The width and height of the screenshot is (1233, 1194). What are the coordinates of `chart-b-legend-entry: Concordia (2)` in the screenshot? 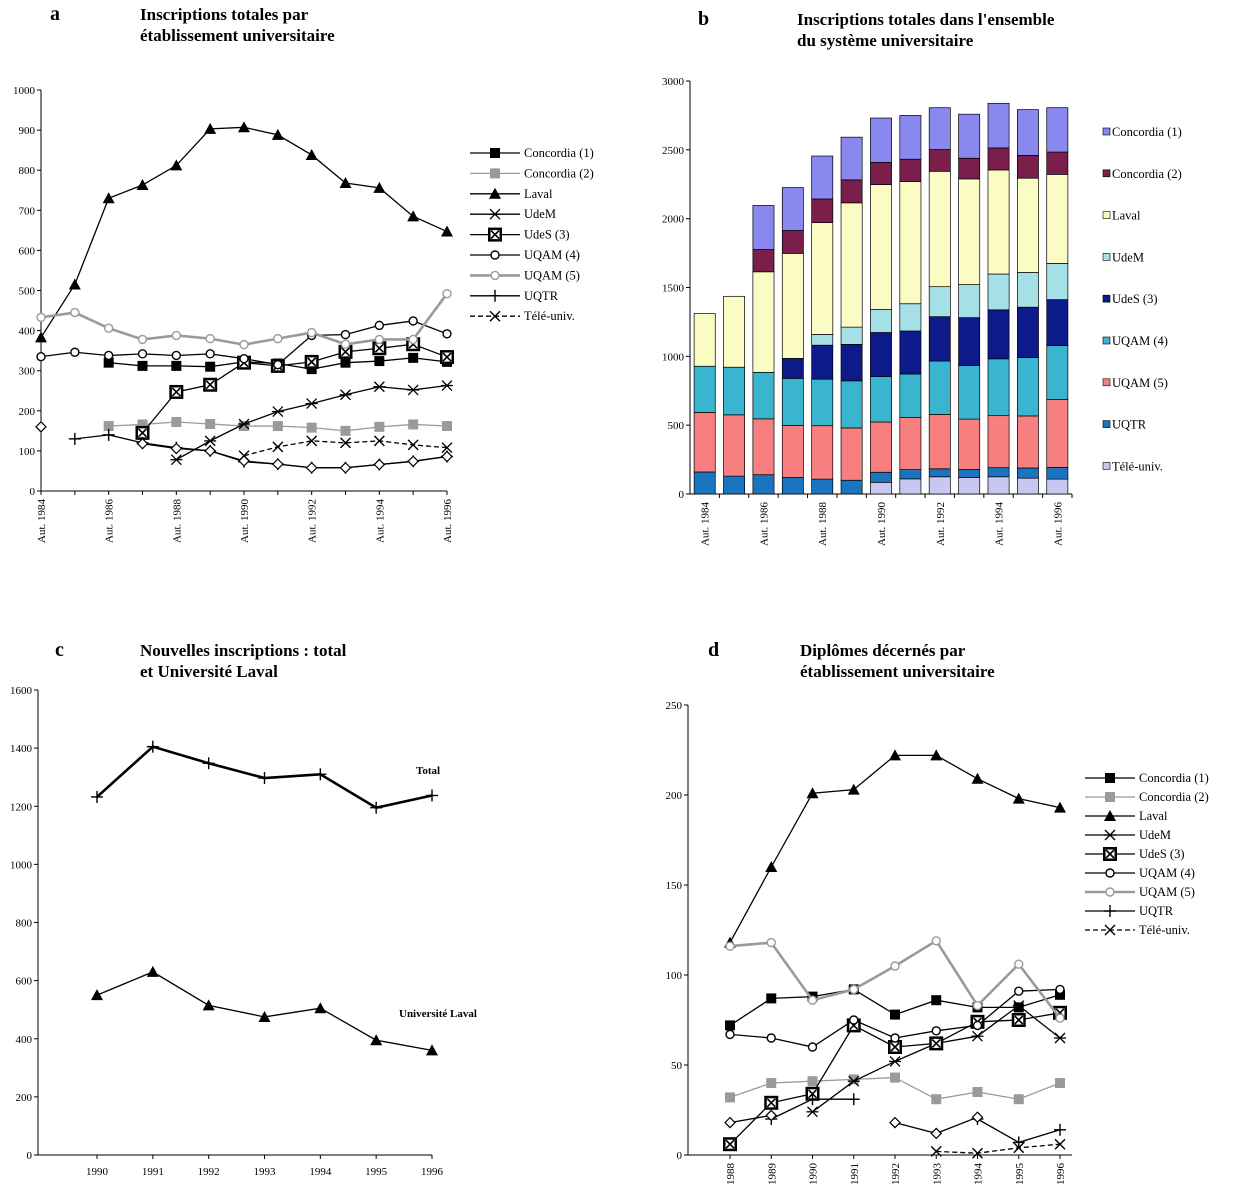 It's located at (1142, 174).